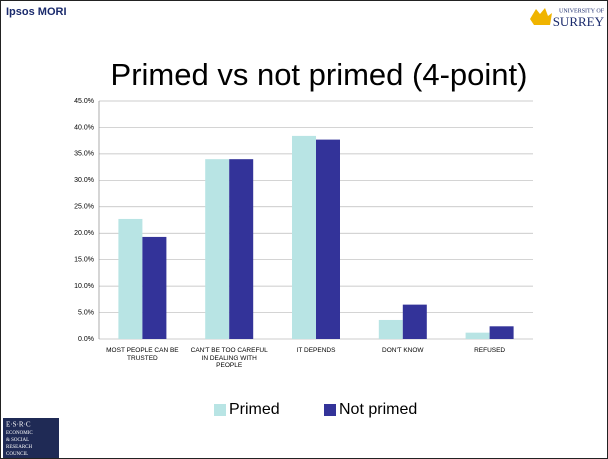 Image resolution: width=608 pixels, height=459 pixels. What do you see at coordinates (18, 425) in the screenshot?
I see `logo-text: E·S·R·C` at bounding box center [18, 425].